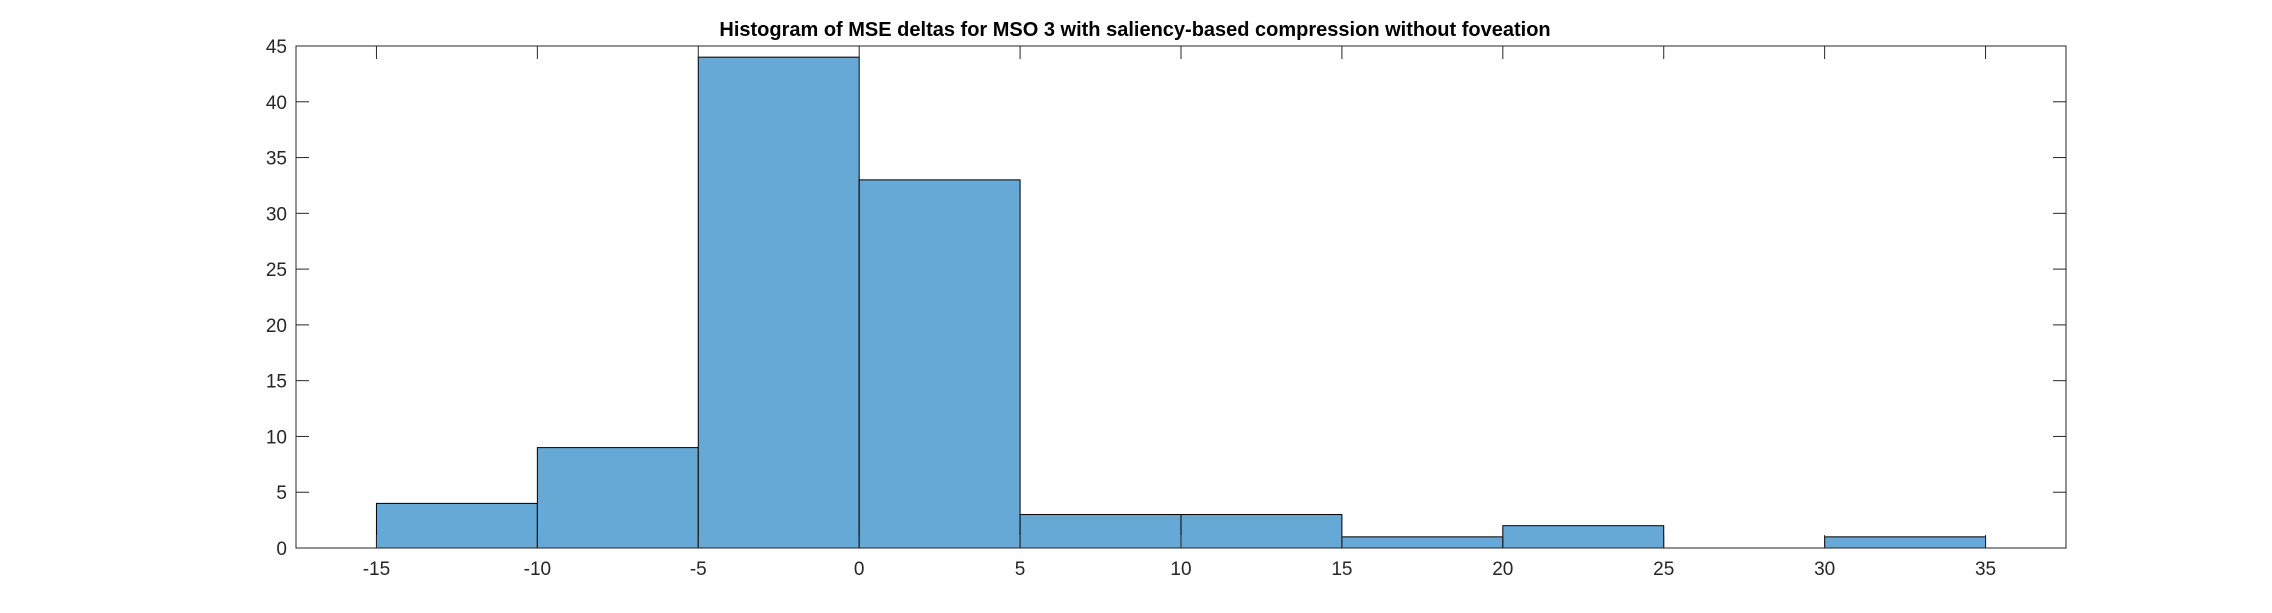  What do you see at coordinates (276, 47) in the screenshot?
I see `y-tick-label: 45` at bounding box center [276, 47].